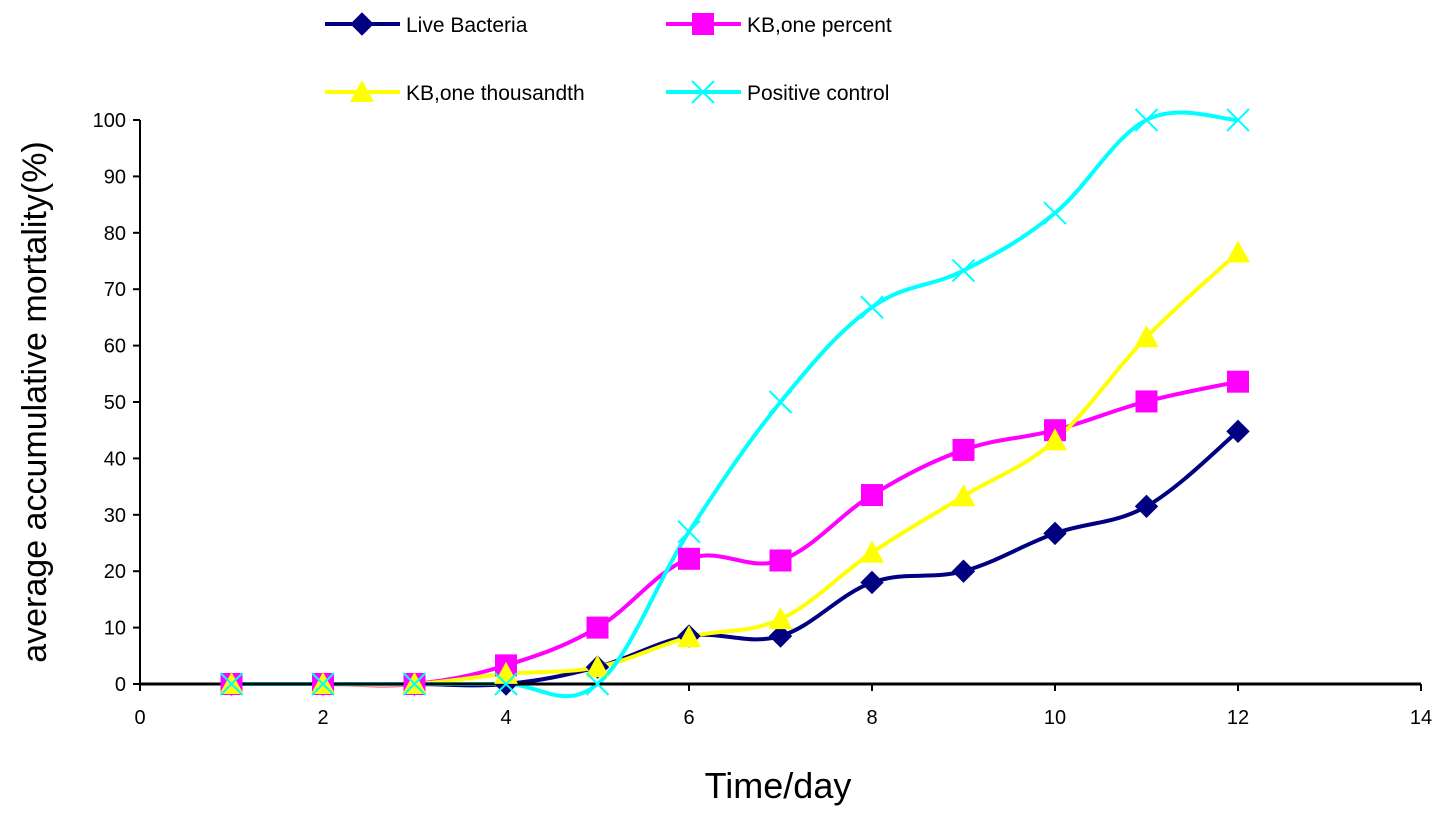  I want to click on legend-label: Positive control, so click(818, 93).